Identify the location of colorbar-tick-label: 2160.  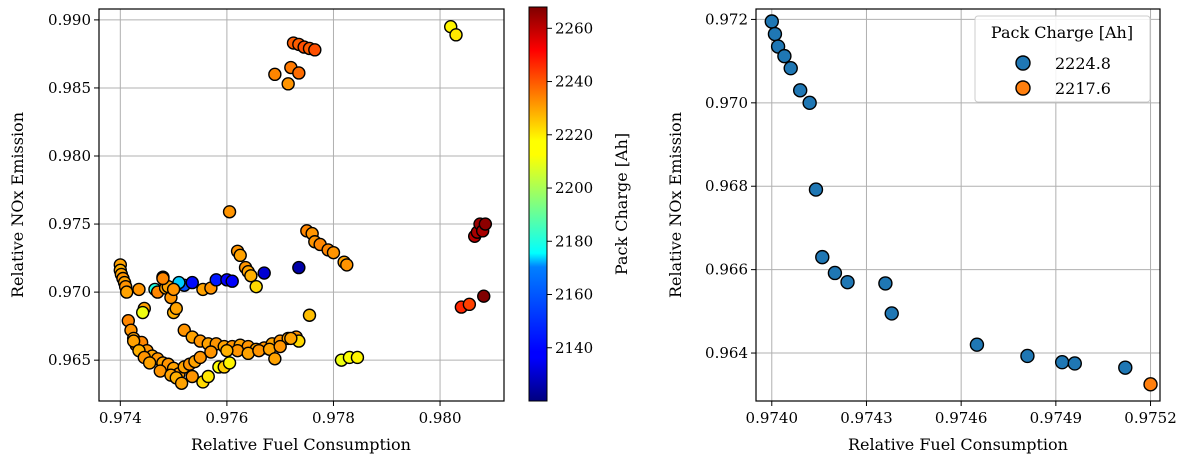
(574, 295).